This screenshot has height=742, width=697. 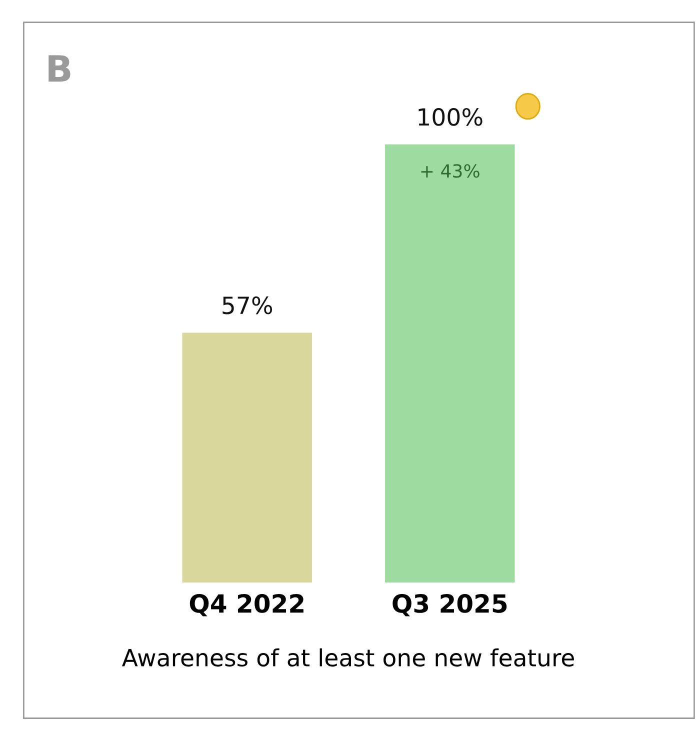 I want to click on x-tick-label: Q3 2025, so click(x=449, y=605).